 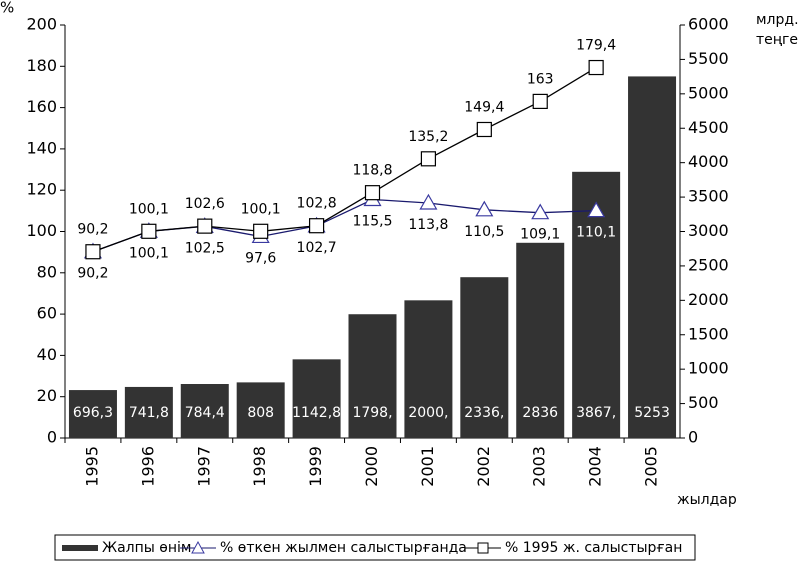 What do you see at coordinates (651, 466) in the screenshot?
I see `x-tick-label: 2005` at bounding box center [651, 466].